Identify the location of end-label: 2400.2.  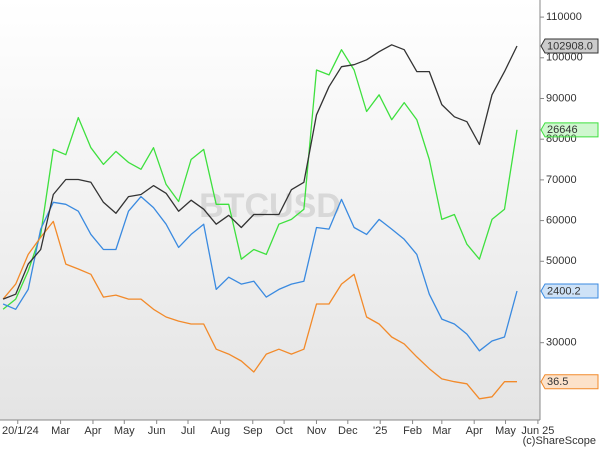
(564, 291).